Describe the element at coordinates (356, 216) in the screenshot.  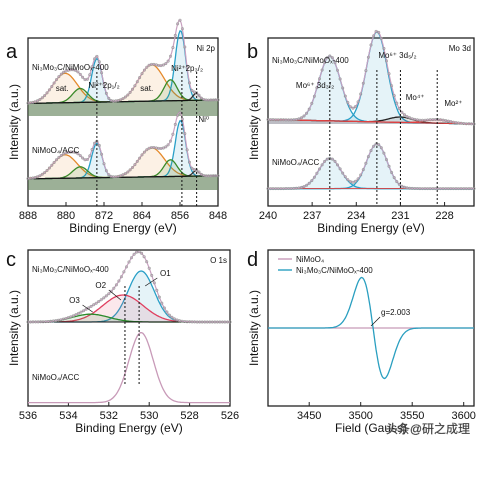
I see `x-tick-label: 234` at that location.